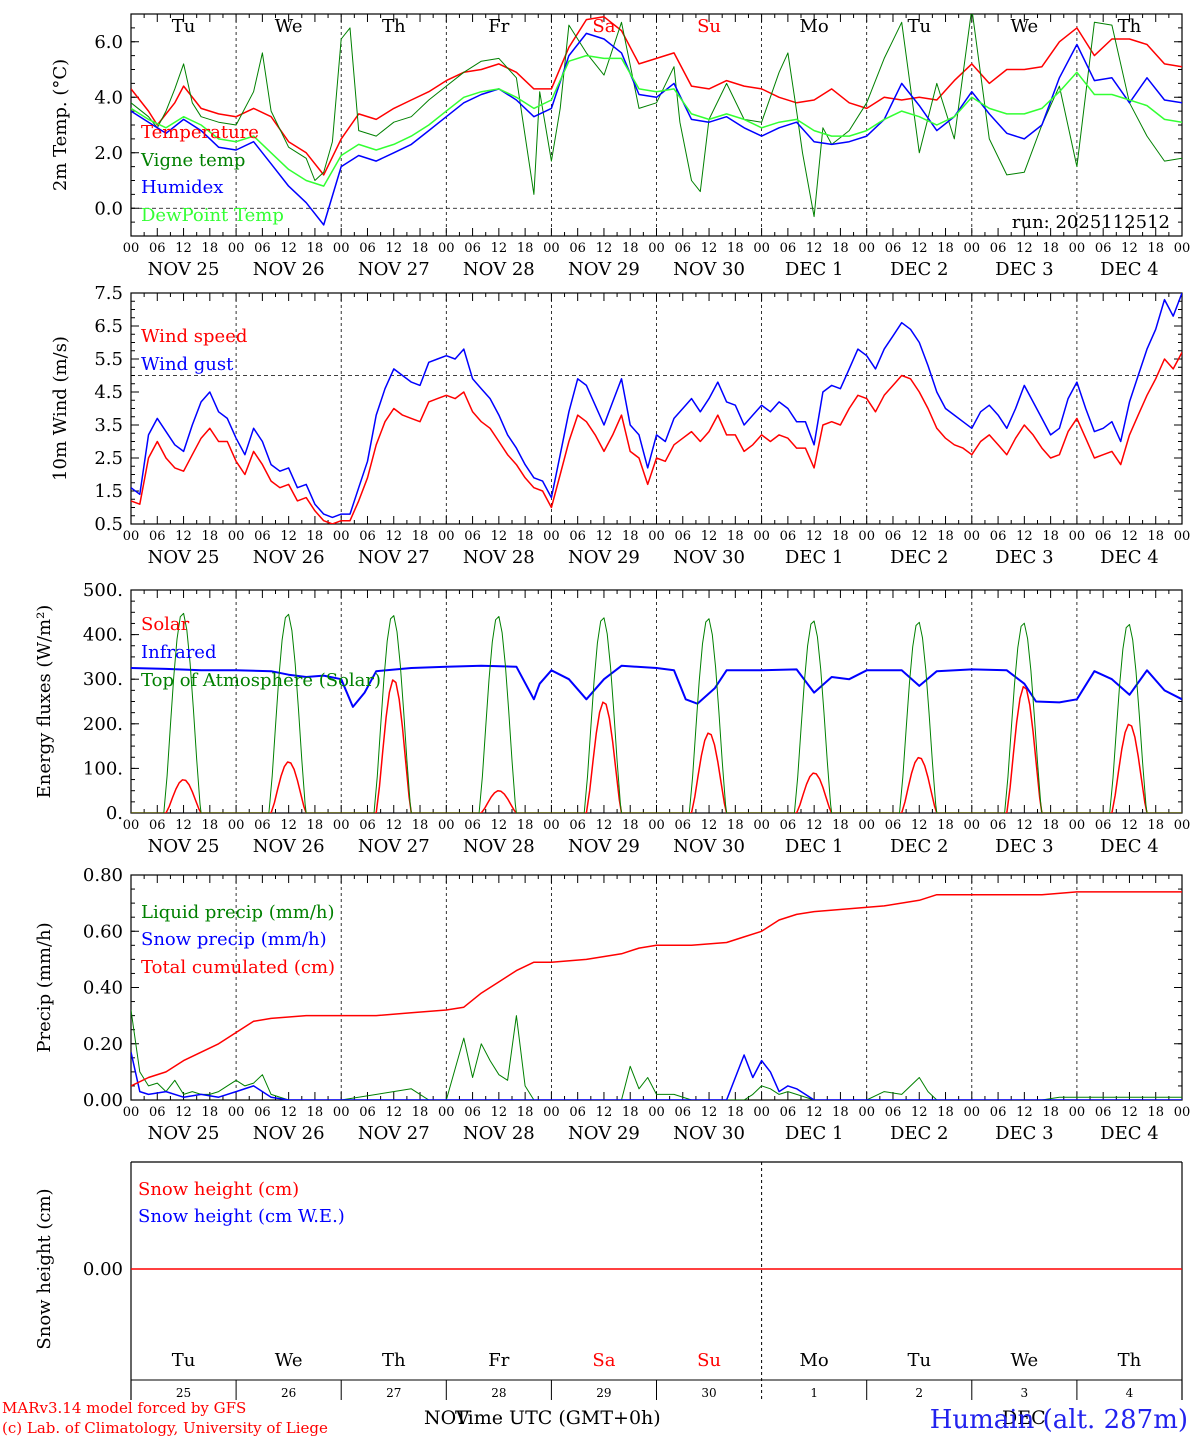 This screenshot has height=1440, width=1194. Describe the element at coordinates (183, 1393) in the screenshot. I see `day-number-label: 25` at that location.